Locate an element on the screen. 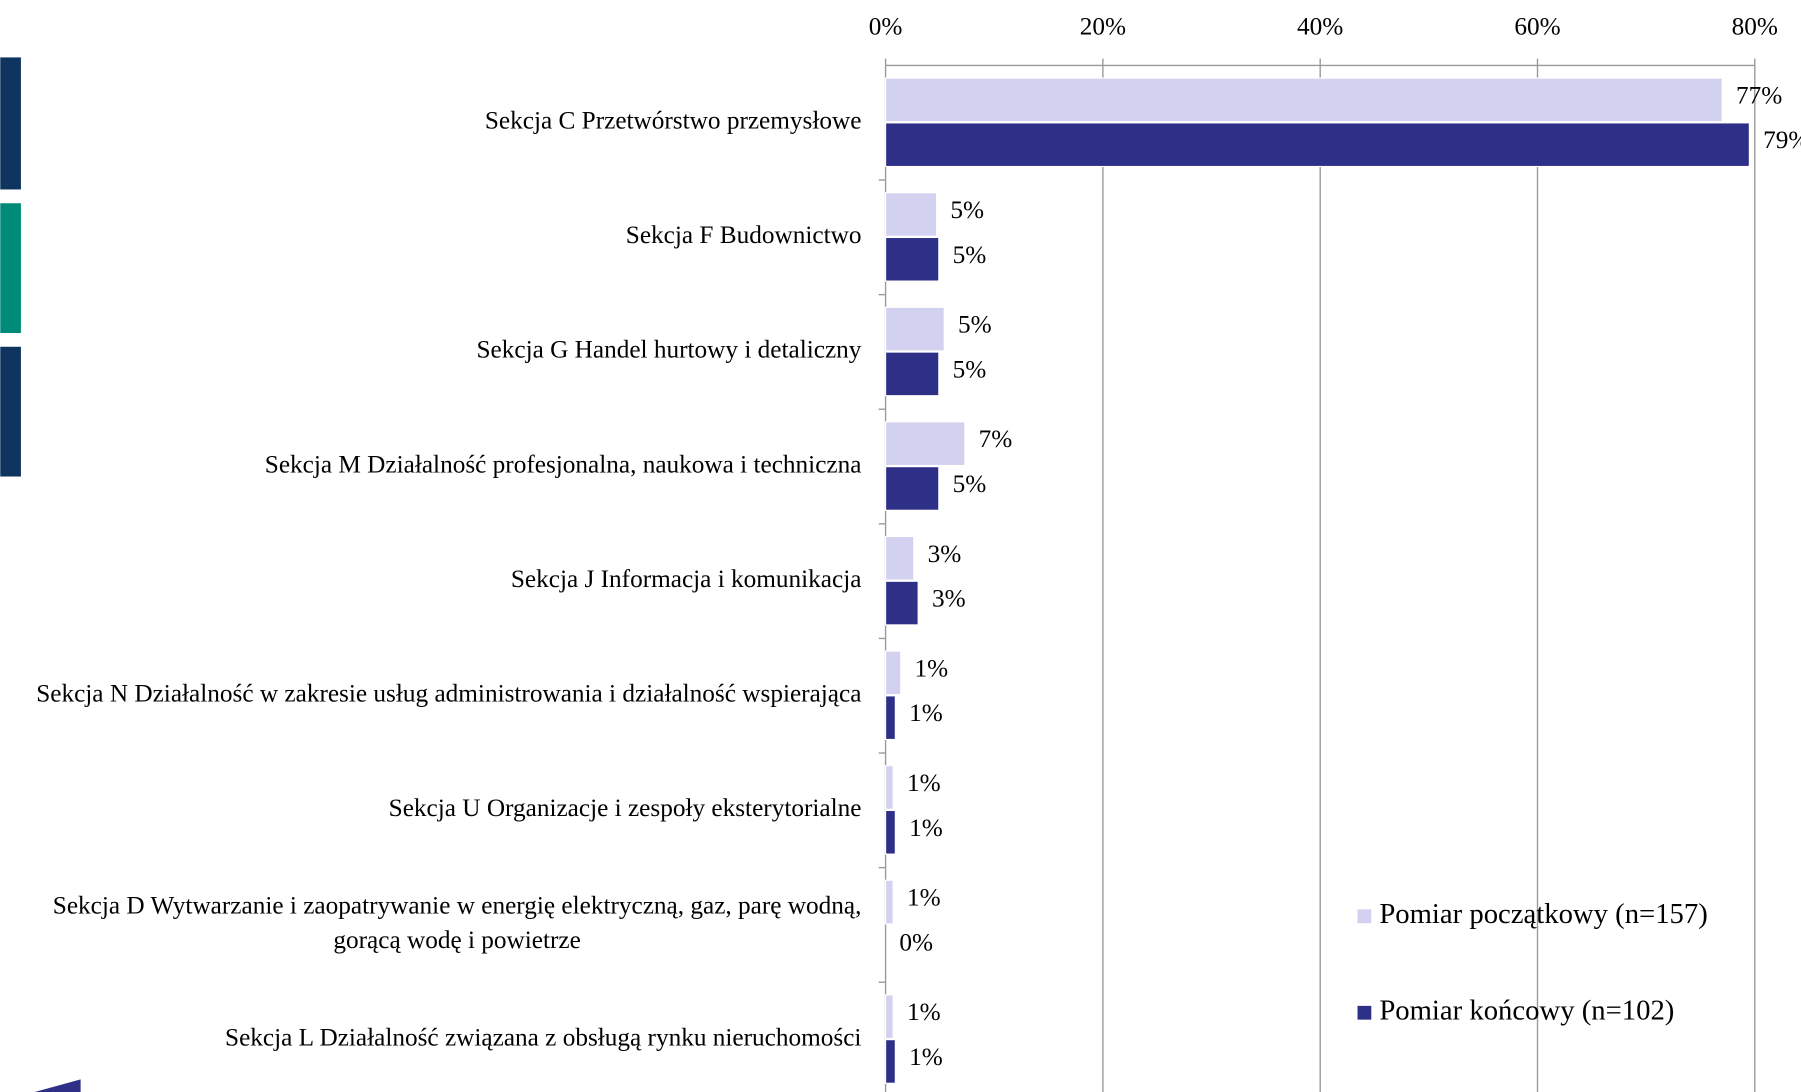  x-tick-label: 80% is located at coordinates (1755, 27).